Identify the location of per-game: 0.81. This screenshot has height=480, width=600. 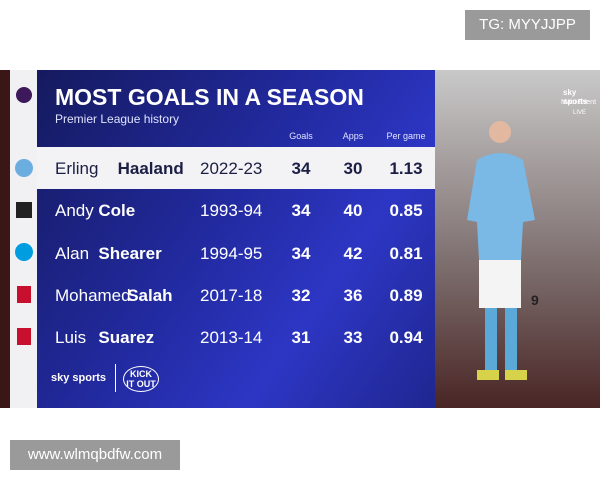
(406, 253).